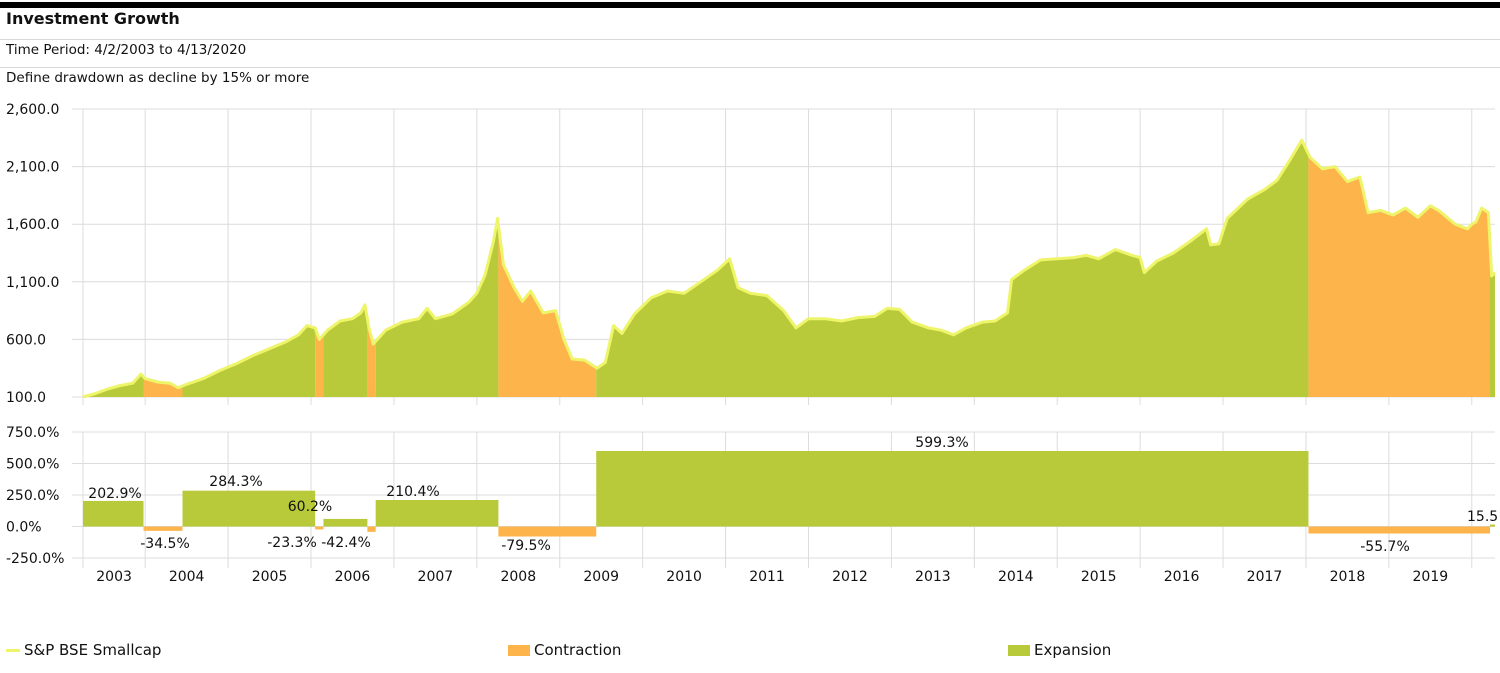  I want to click on top-rule, so click(750, 5).